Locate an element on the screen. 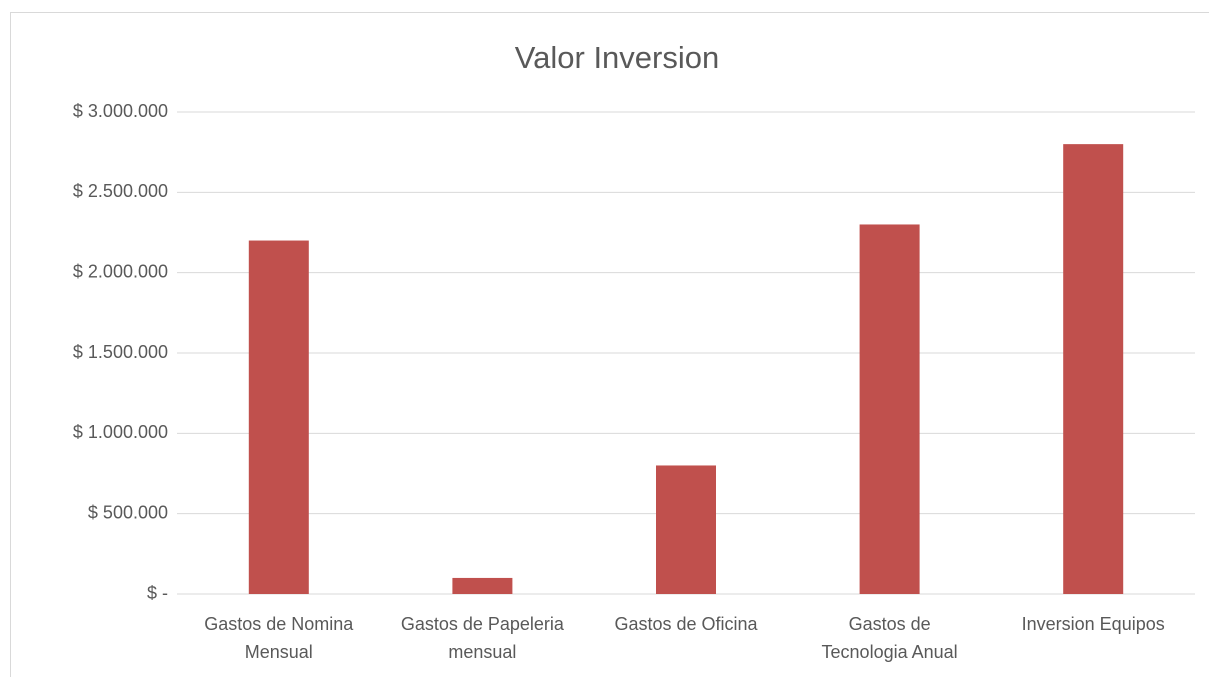 The width and height of the screenshot is (1209, 677). y-tick-label: $ 1.000.000 is located at coordinates (120, 432).